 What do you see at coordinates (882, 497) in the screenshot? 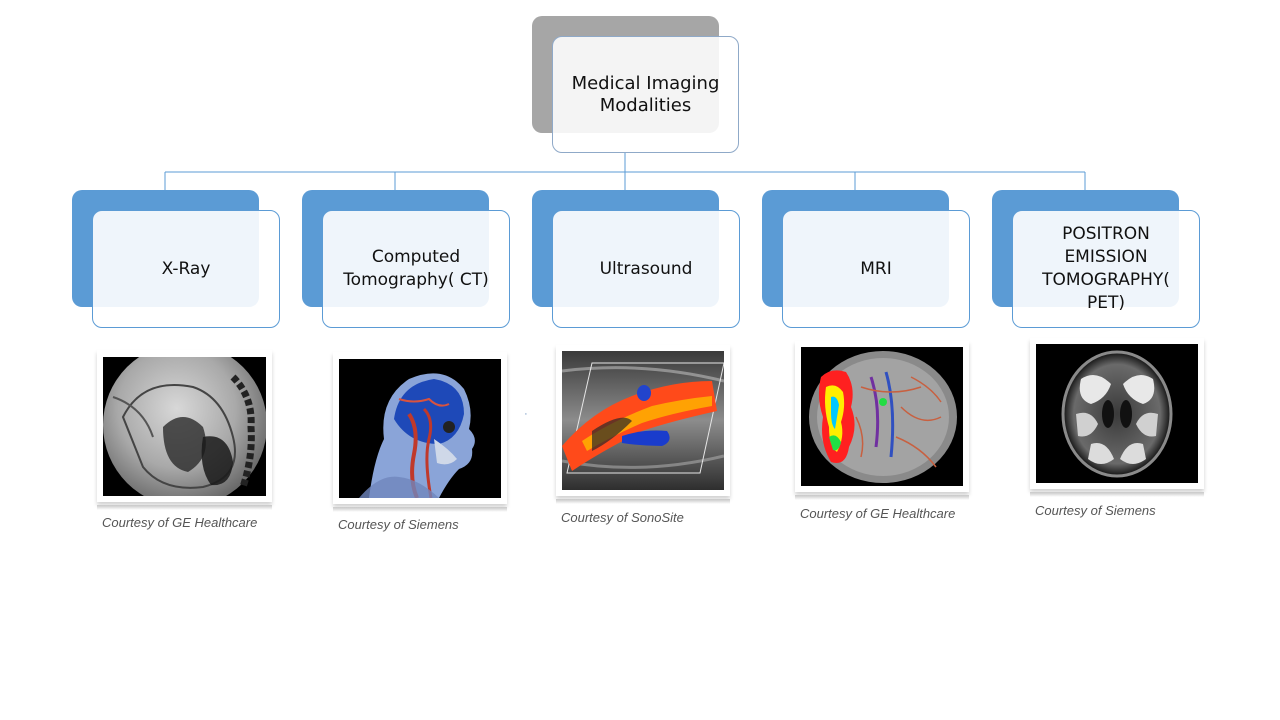
I see `mri-frame-shadow` at bounding box center [882, 497].